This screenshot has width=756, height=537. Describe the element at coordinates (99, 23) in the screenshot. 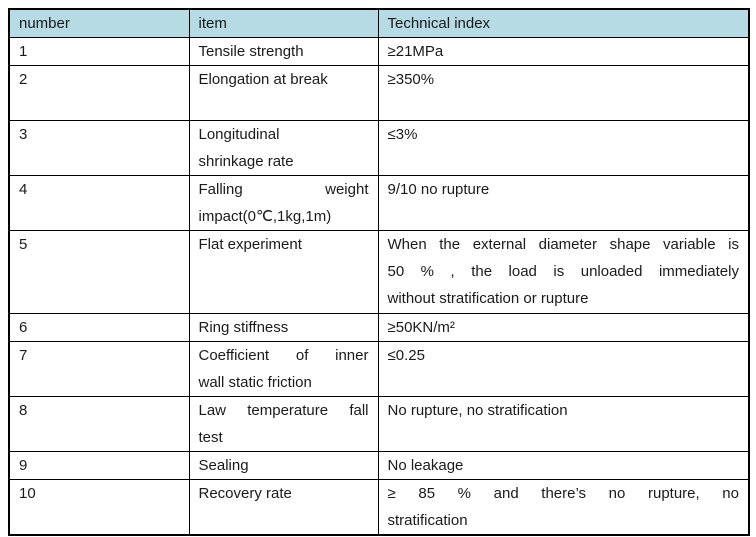

I see `column-header-number: number` at that location.